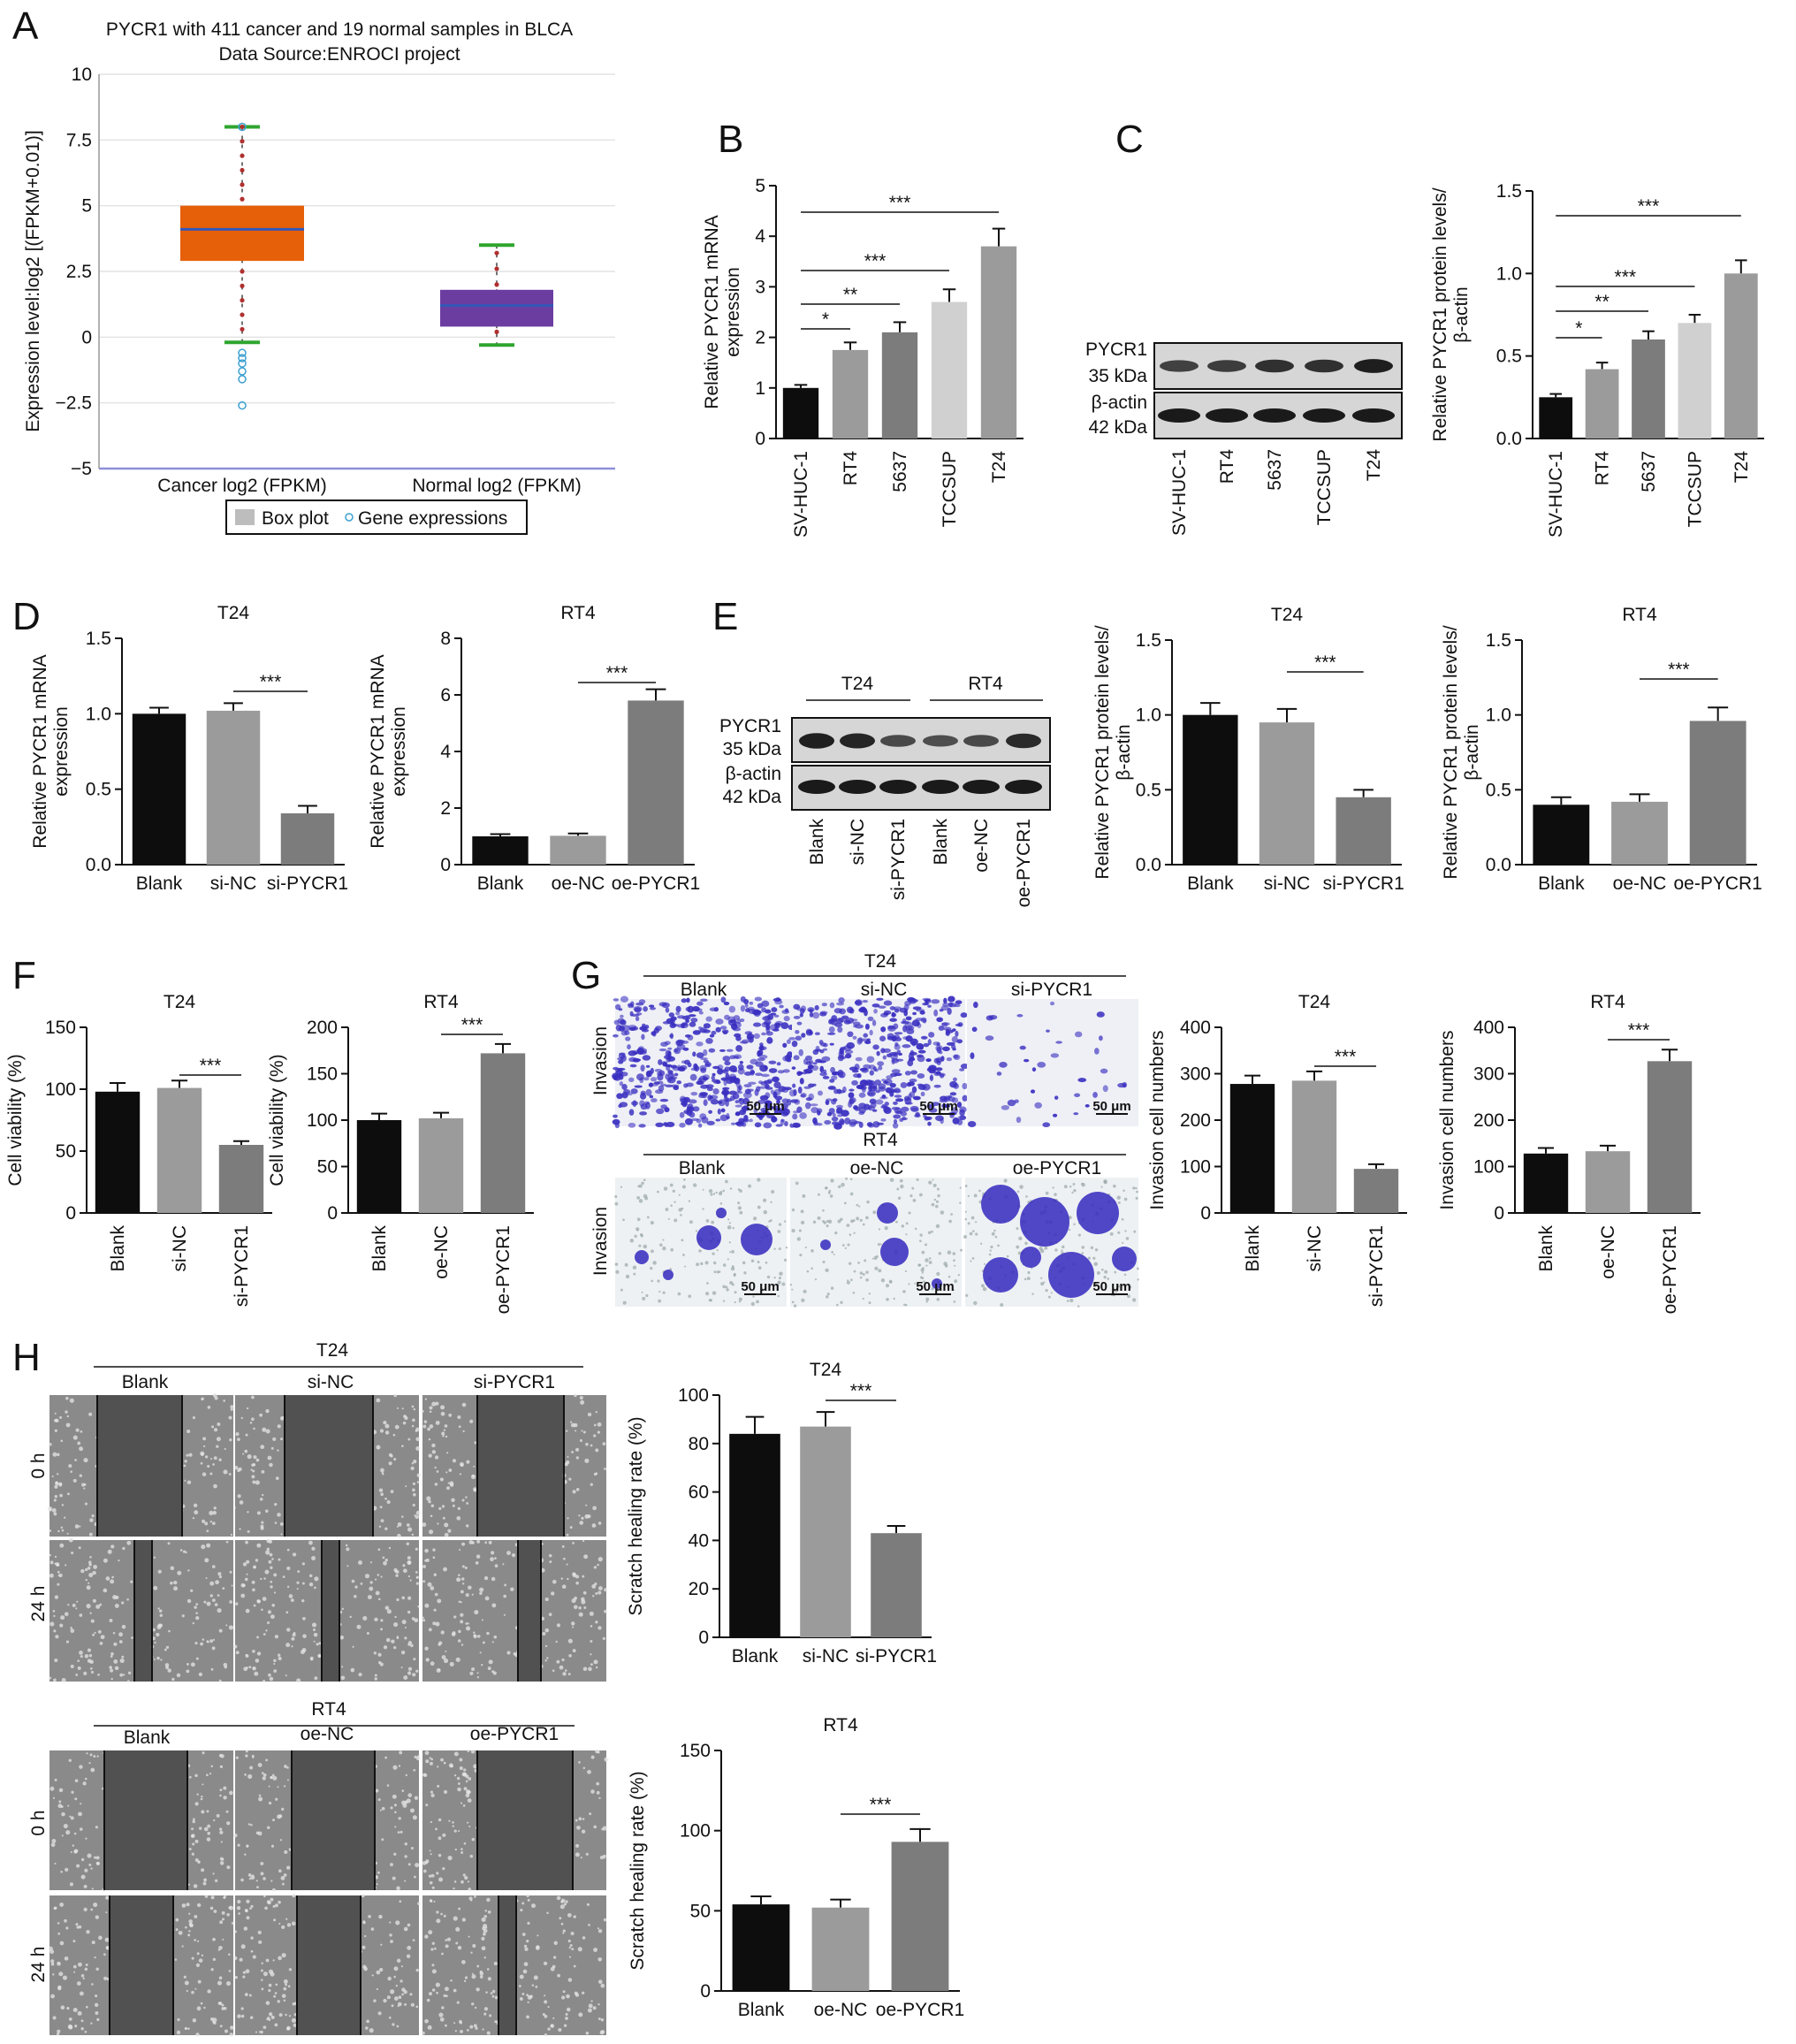 This screenshot has height=2044, width=1796. What do you see at coordinates (638, 1870) in the screenshot?
I see `H2-ylabel: Scratch healing rate (%)` at bounding box center [638, 1870].